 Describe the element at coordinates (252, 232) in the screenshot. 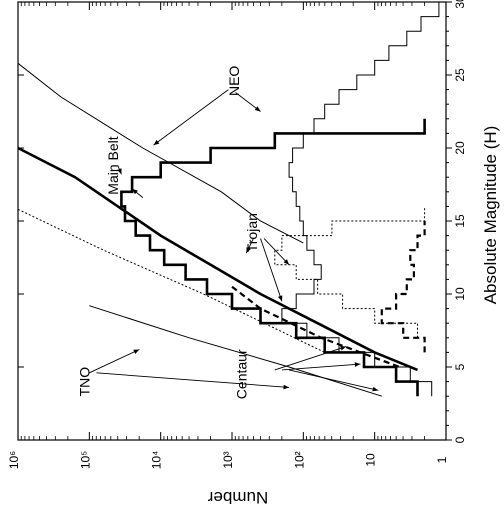

I see `annotation-trojan: Trojan` at that location.